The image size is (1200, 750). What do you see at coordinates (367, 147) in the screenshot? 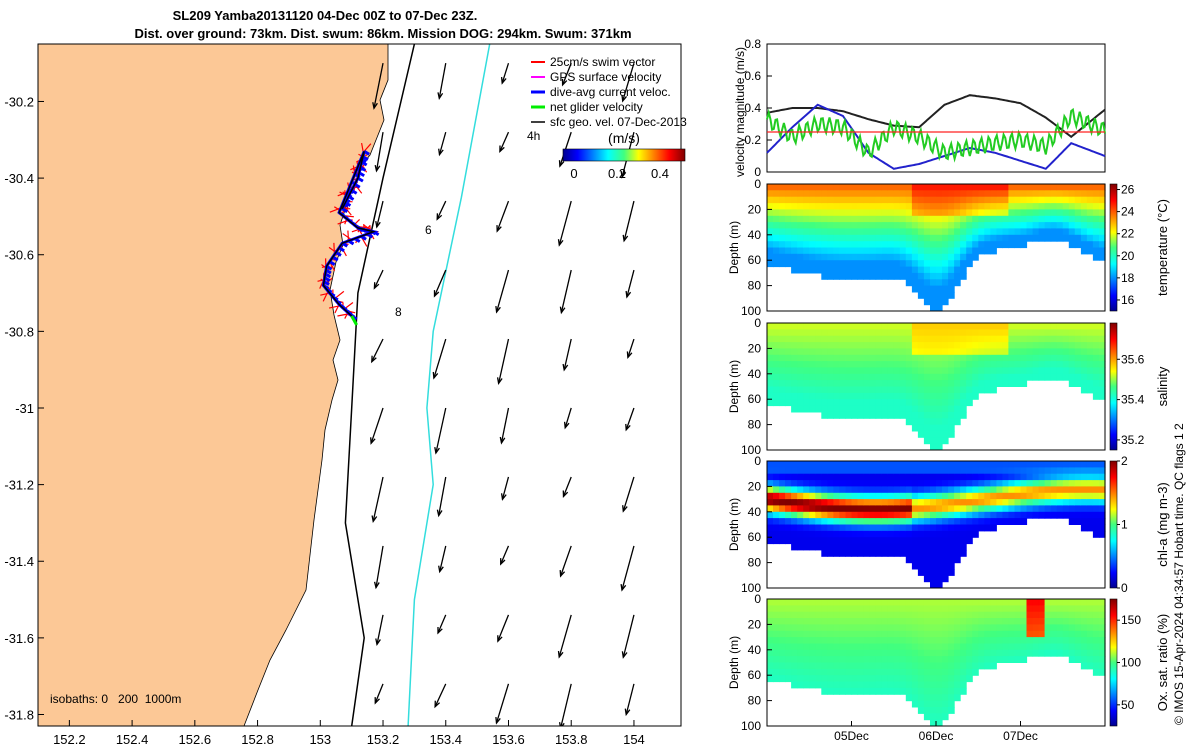
I see `swim-vector` at bounding box center [367, 147].